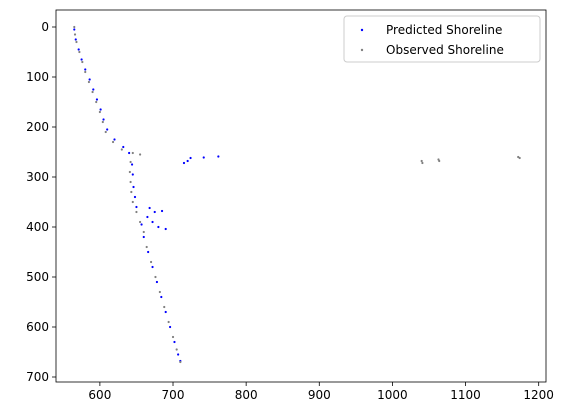 This screenshot has height=417, width=567. I want to click on x-tick-label: 1200, so click(538, 395).